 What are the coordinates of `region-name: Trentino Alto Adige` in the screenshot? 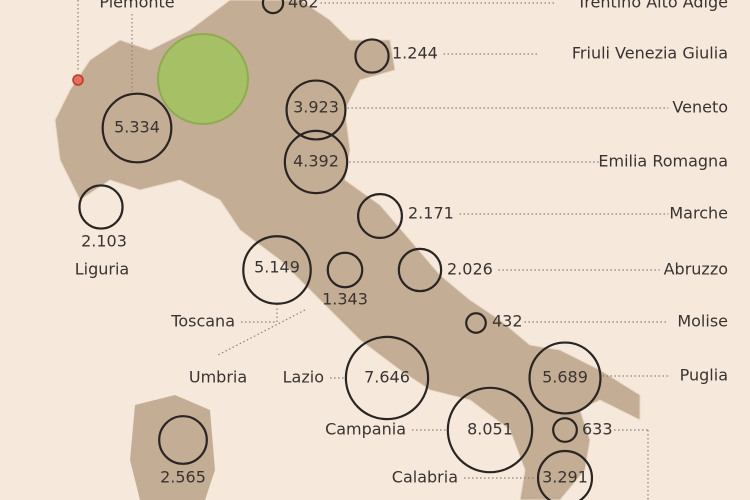 It's located at (652, 6).